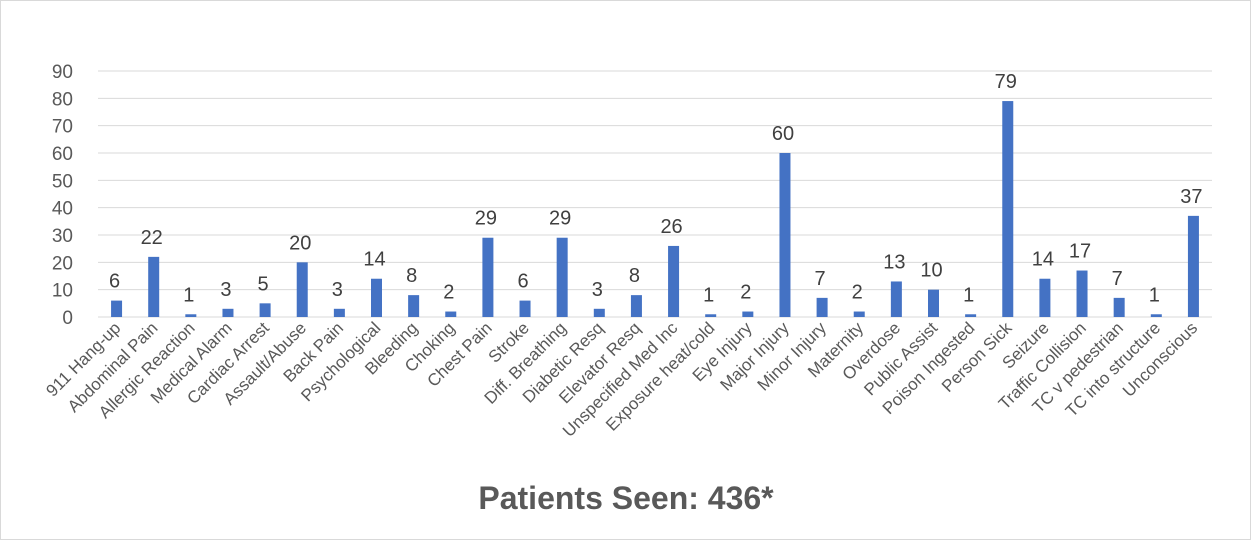 This screenshot has width=1251, height=541. I want to click on data-label: 20, so click(300, 243).